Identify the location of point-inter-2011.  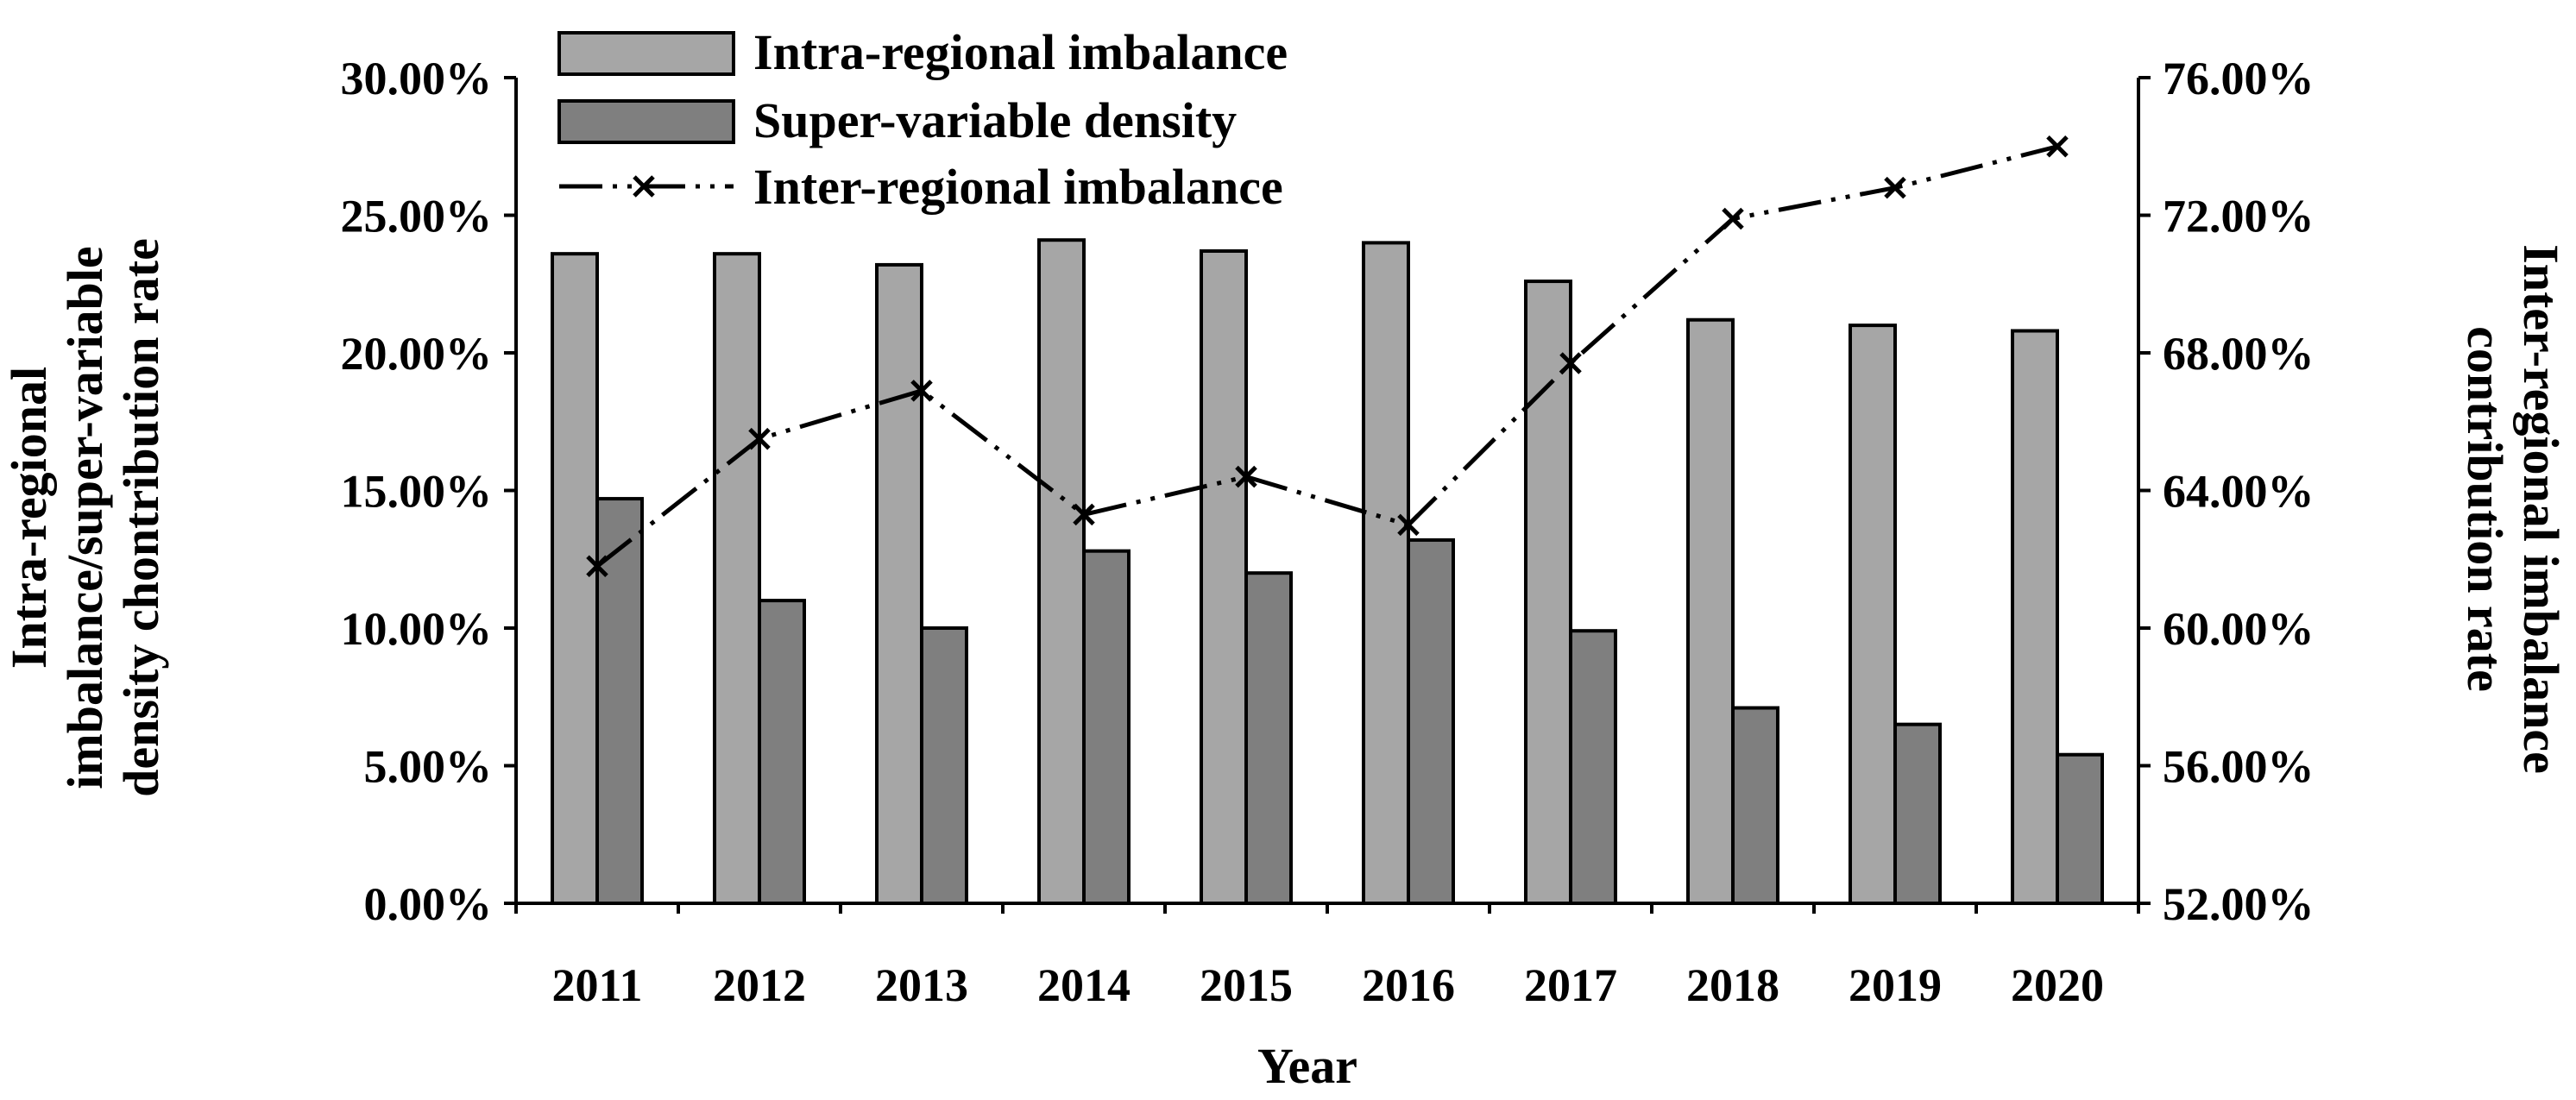
(597, 566).